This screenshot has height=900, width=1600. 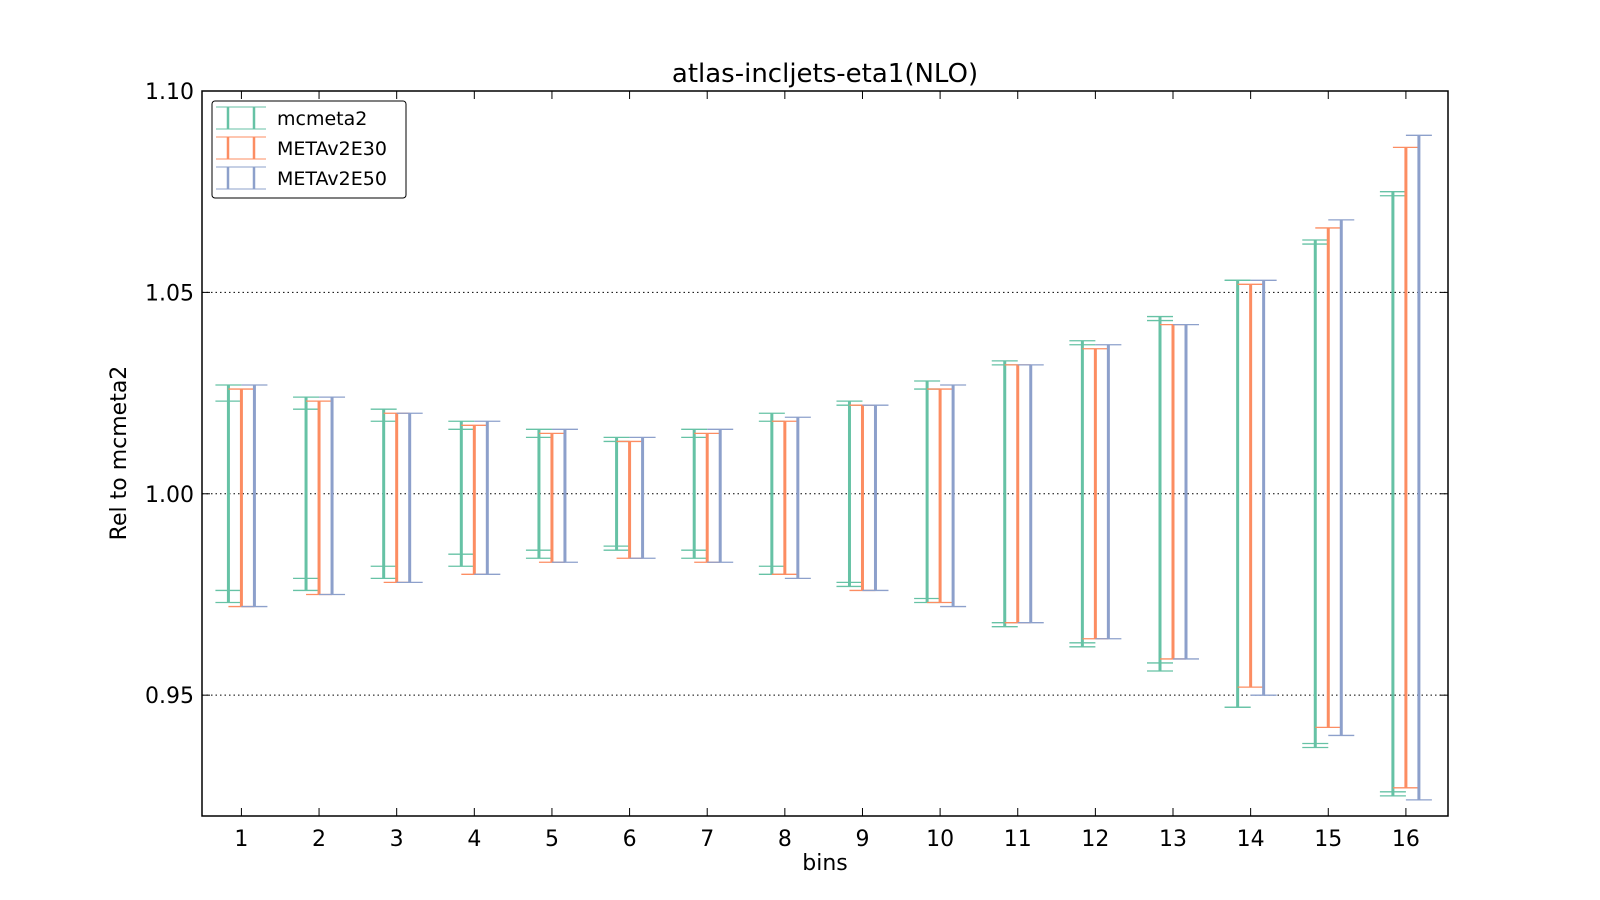 I want to click on legend-entry: METAv2E30, so click(x=301, y=148).